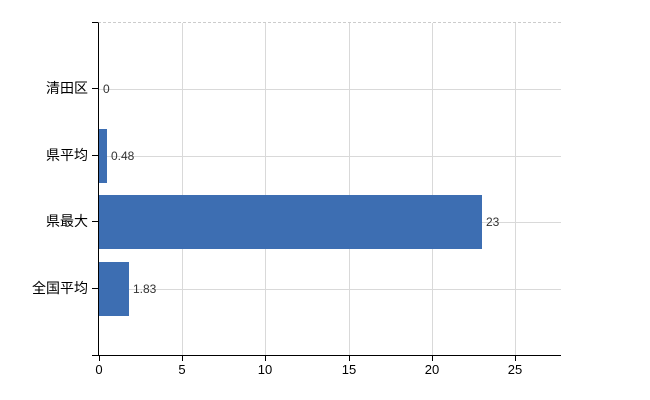 This screenshot has width=650, height=400. Describe the element at coordinates (432, 369) in the screenshot. I see `x-tick-label: 20` at that location.